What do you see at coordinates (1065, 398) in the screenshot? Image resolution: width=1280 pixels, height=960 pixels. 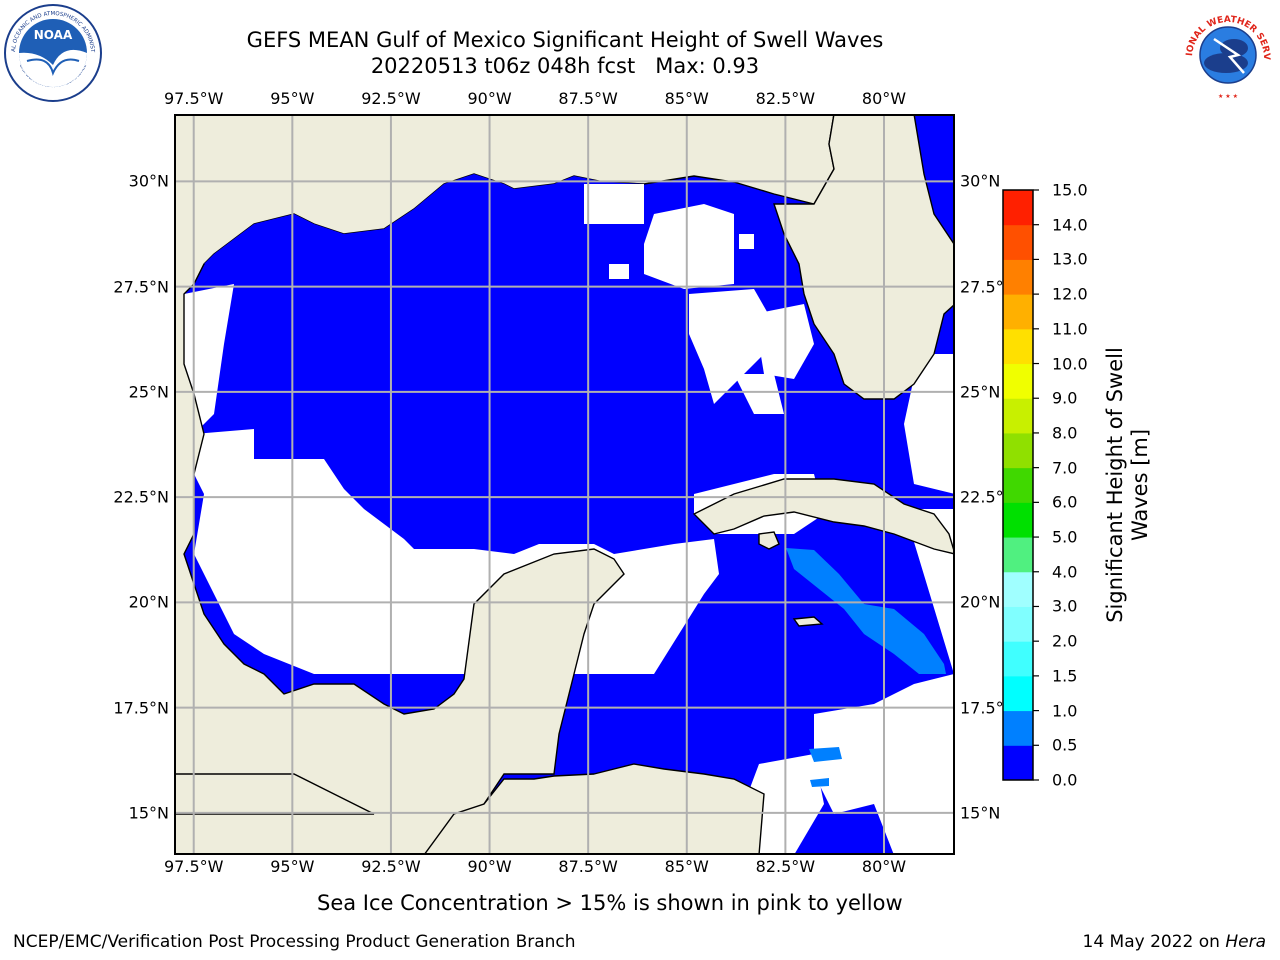 I see `colorbar-tick-label: 9.0` at bounding box center [1065, 398].